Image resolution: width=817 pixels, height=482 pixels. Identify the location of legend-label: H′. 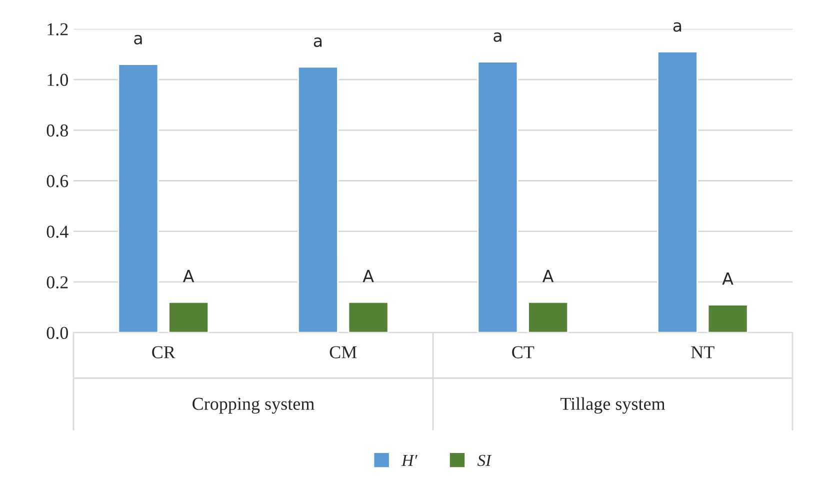
(409, 460).